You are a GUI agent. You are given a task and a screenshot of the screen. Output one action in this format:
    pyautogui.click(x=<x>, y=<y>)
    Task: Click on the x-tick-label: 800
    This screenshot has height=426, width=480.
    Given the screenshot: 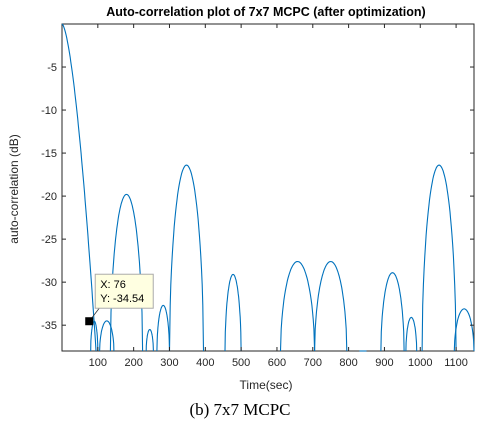 What is the action you would take?
    pyautogui.click(x=348, y=363)
    